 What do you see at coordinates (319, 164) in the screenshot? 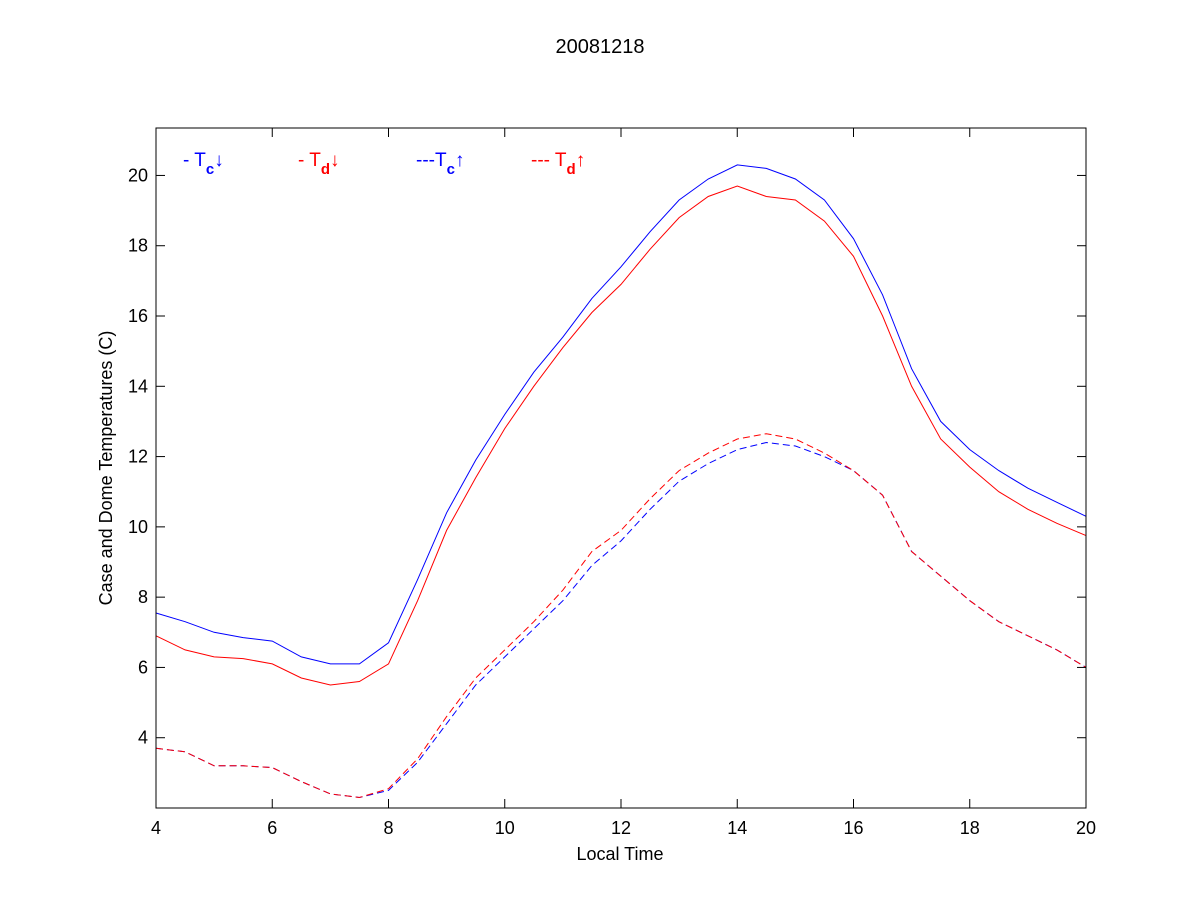
I see `legend-entry: - Td↓` at bounding box center [319, 164].